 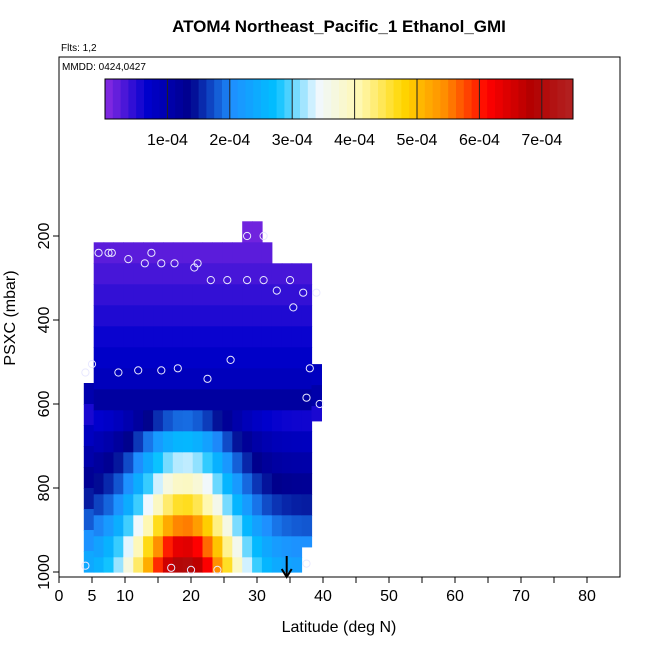 What do you see at coordinates (79, 48) in the screenshot?
I see `flights-note: Flts: 1,2` at bounding box center [79, 48].